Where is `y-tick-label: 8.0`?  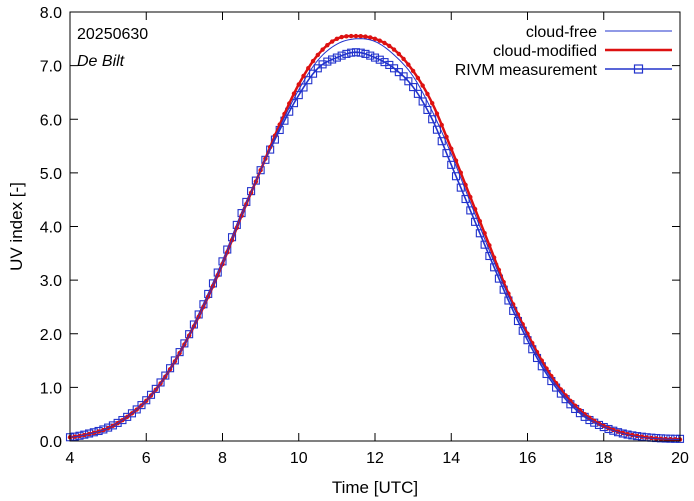 y-tick-label: 8.0 is located at coordinates (51, 13).